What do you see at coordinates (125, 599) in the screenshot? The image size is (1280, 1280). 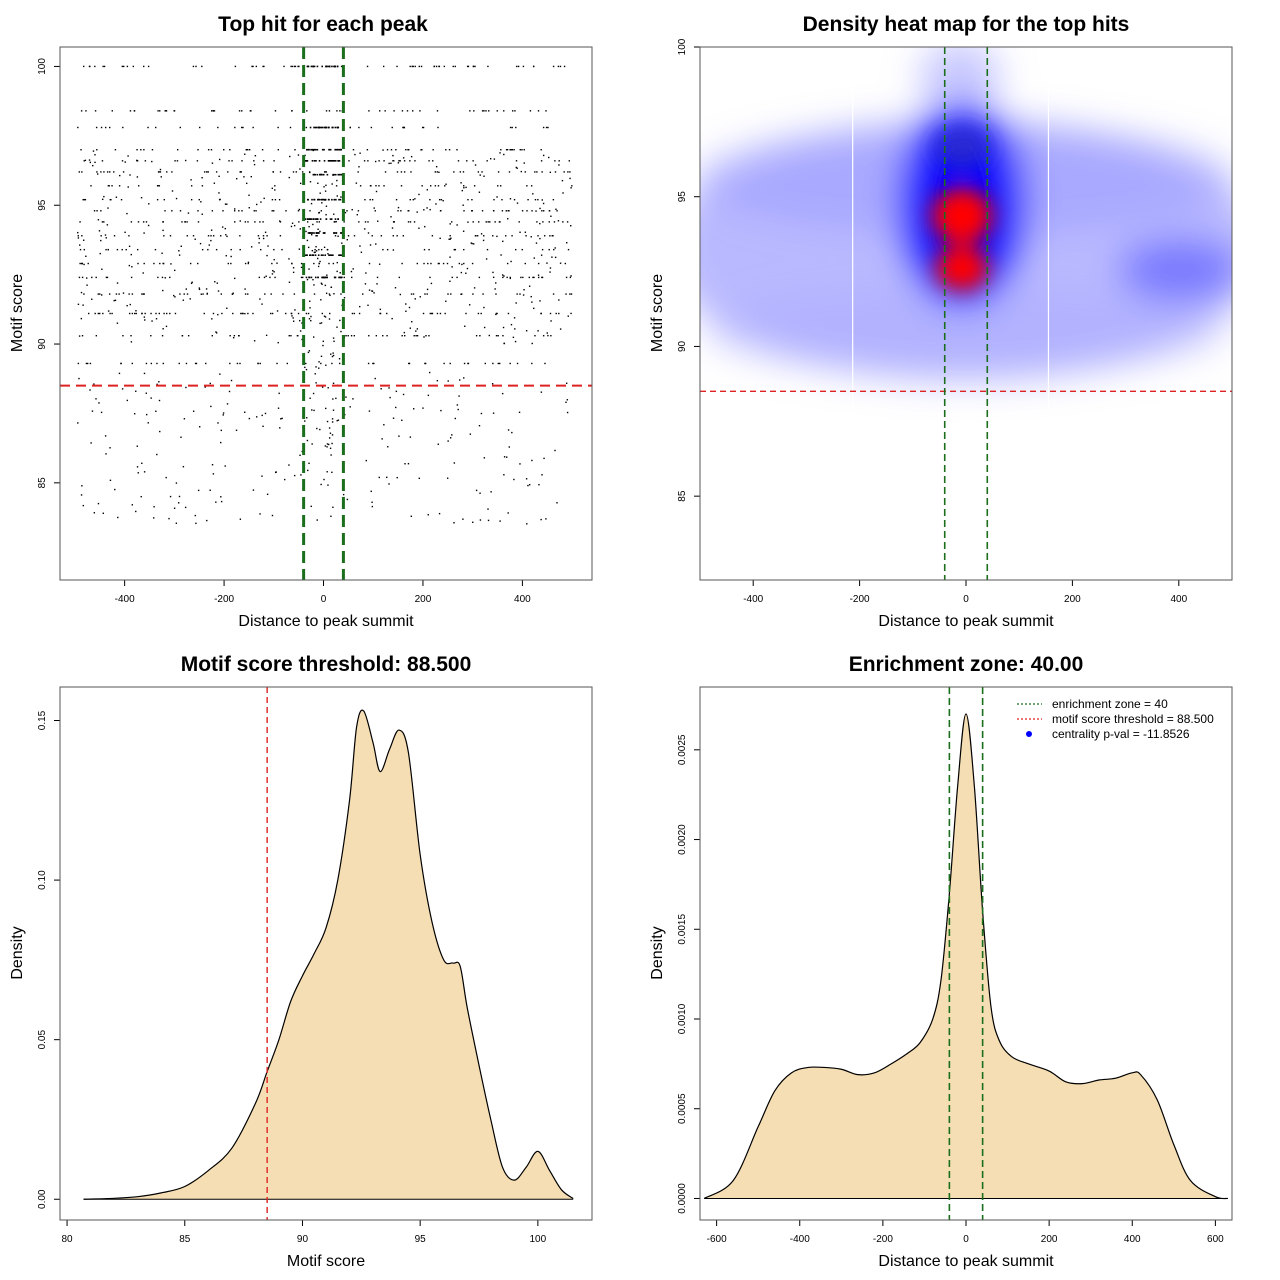 I see `x-tick-label: -400` at bounding box center [125, 599].